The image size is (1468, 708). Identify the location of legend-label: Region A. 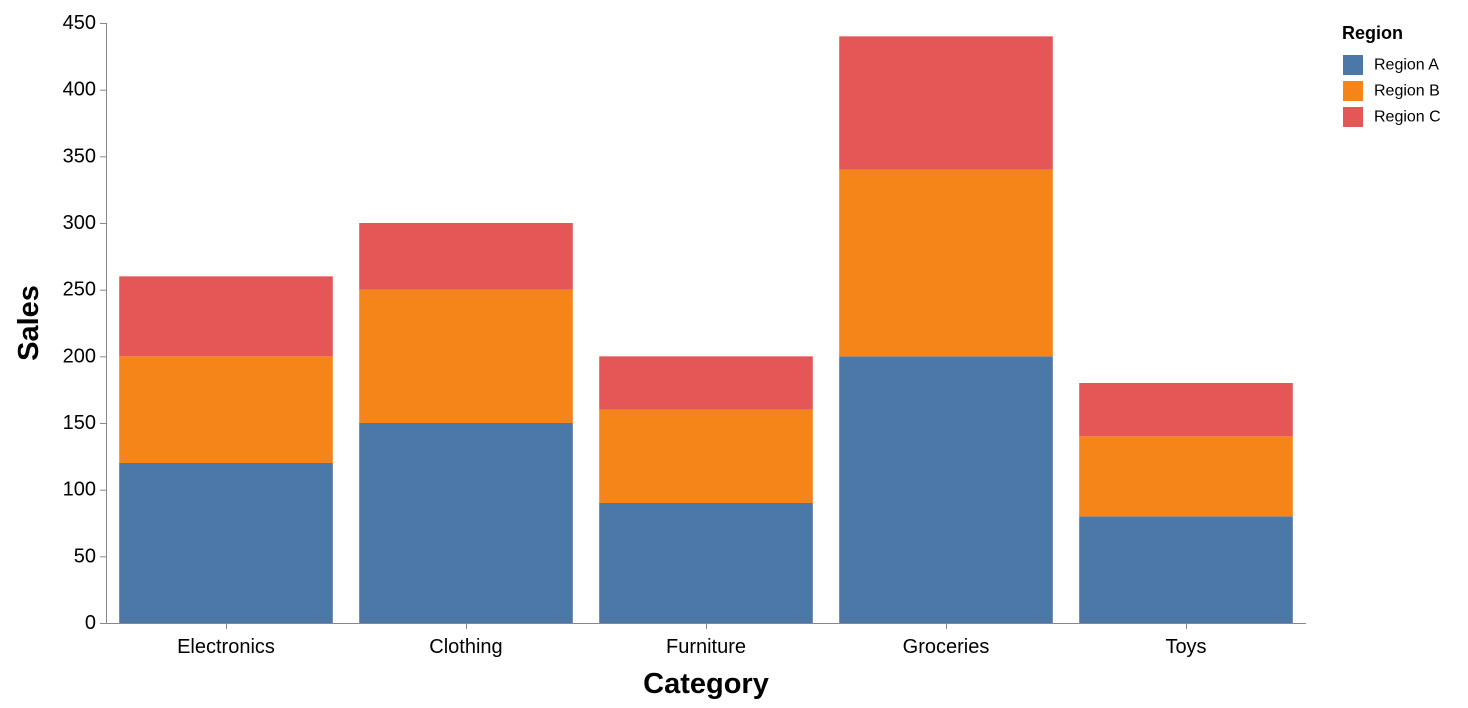
(1406, 65).